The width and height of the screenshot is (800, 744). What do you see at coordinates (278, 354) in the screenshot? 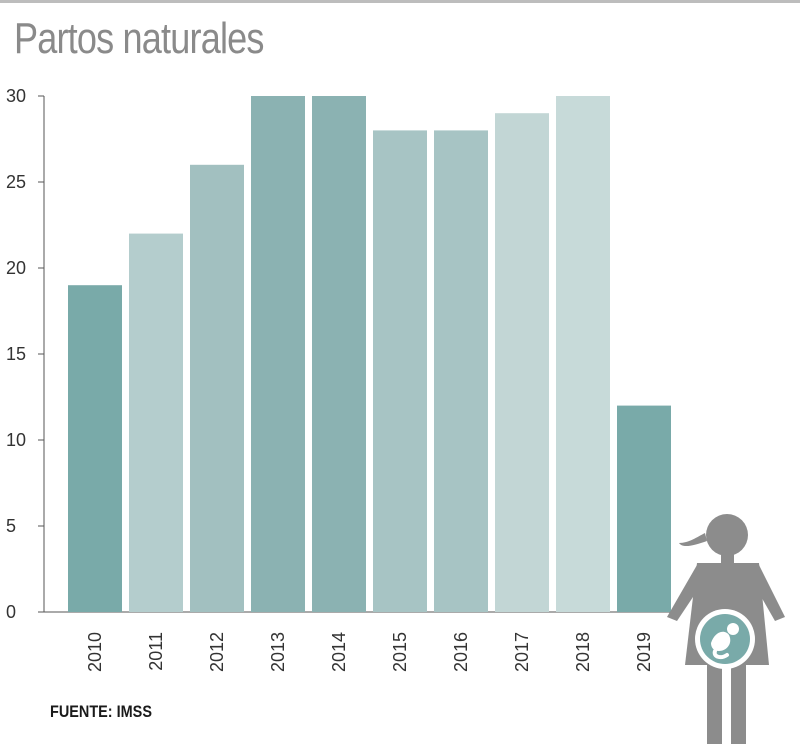
I see `bar-2013` at bounding box center [278, 354].